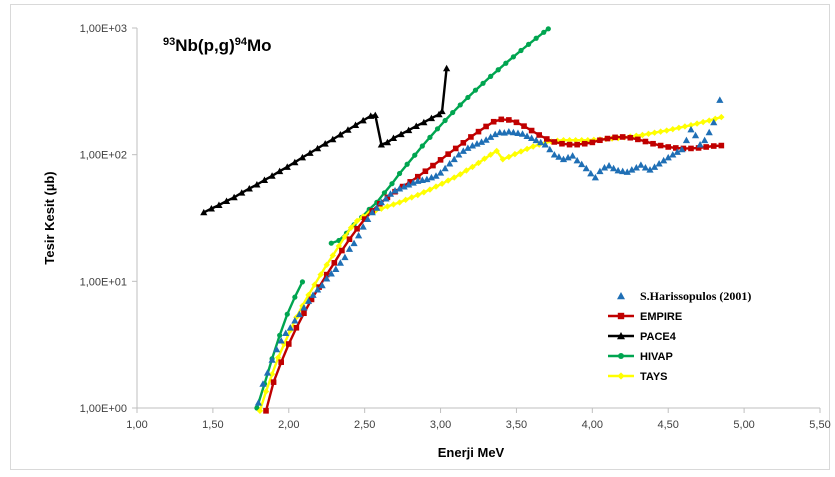 The height and width of the screenshot is (477, 835). I want to click on series-pace4, so click(325, 140).